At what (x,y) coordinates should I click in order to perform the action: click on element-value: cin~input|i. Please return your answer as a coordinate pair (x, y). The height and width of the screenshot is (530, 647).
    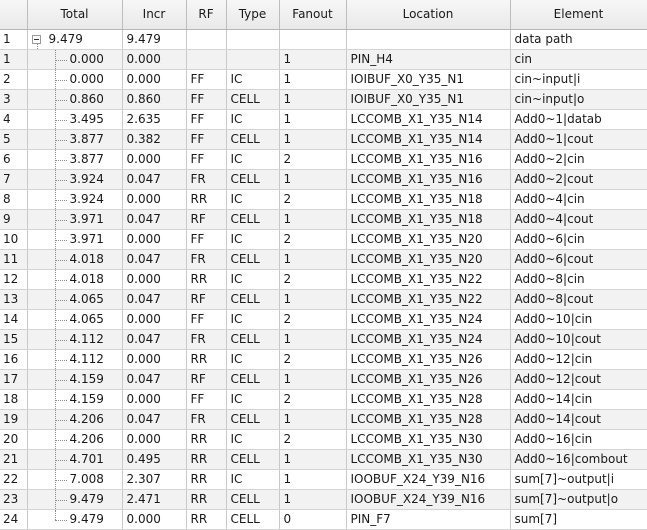
    Looking at the image, I should click on (578, 79).